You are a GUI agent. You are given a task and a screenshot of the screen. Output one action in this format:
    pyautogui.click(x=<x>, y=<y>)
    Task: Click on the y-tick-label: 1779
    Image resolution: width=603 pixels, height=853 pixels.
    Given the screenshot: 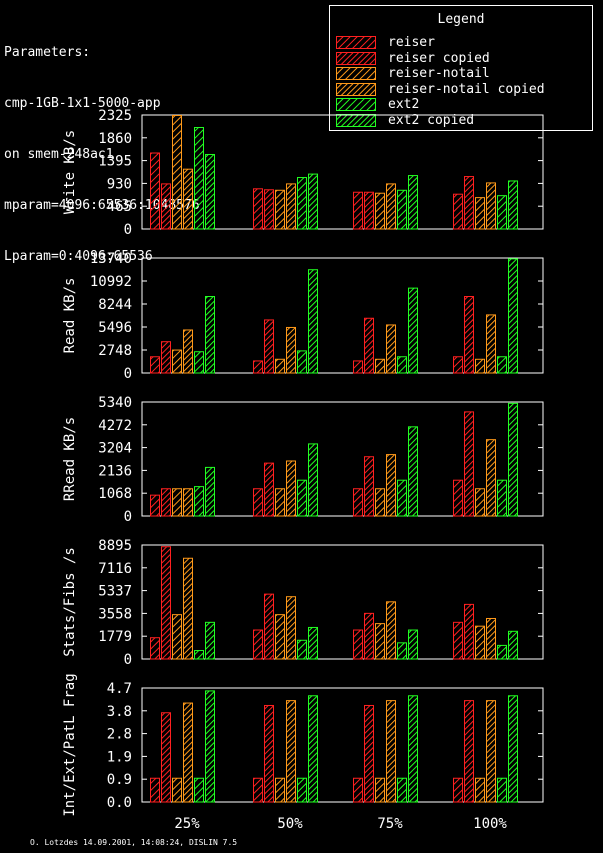 What is the action you would take?
    pyautogui.click(x=115, y=637)
    